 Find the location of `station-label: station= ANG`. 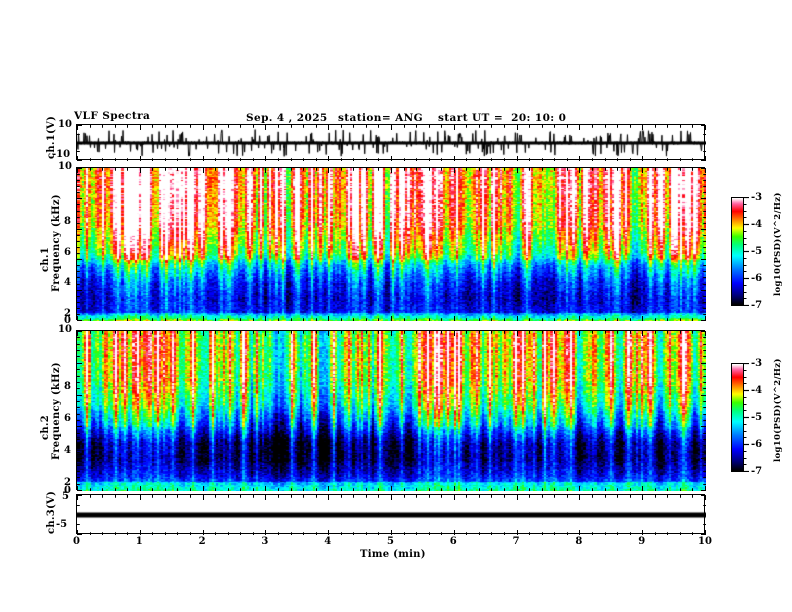

station-label: station= ANG is located at coordinates (381, 118).